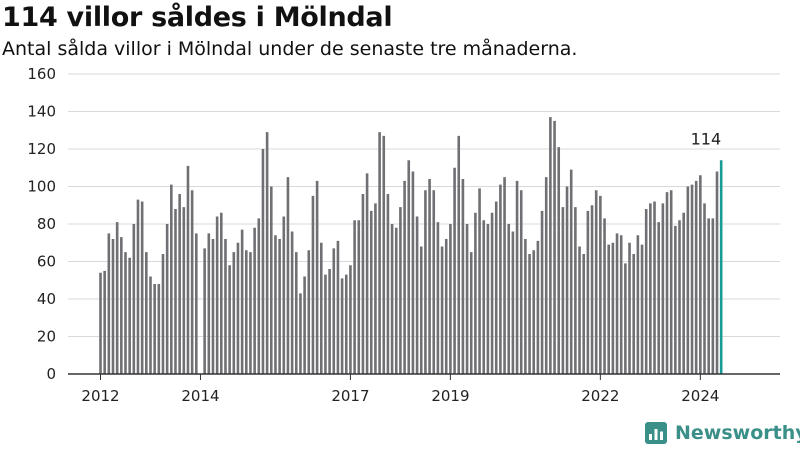 This screenshot has height=450, width=800. What do you see at coordinates (600, 396) in the screenshot?
I see `x-tick-label: 2022` at bounding box center [600, 396].